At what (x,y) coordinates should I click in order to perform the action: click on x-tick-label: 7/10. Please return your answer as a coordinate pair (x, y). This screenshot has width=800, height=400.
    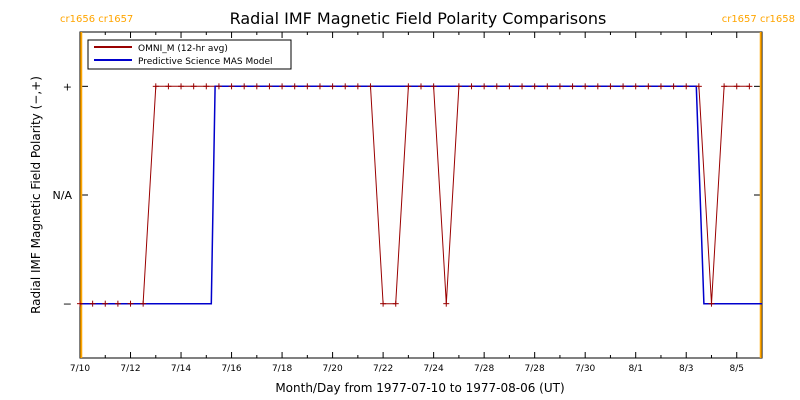
    Looking at the image, I should click on (80, 369).